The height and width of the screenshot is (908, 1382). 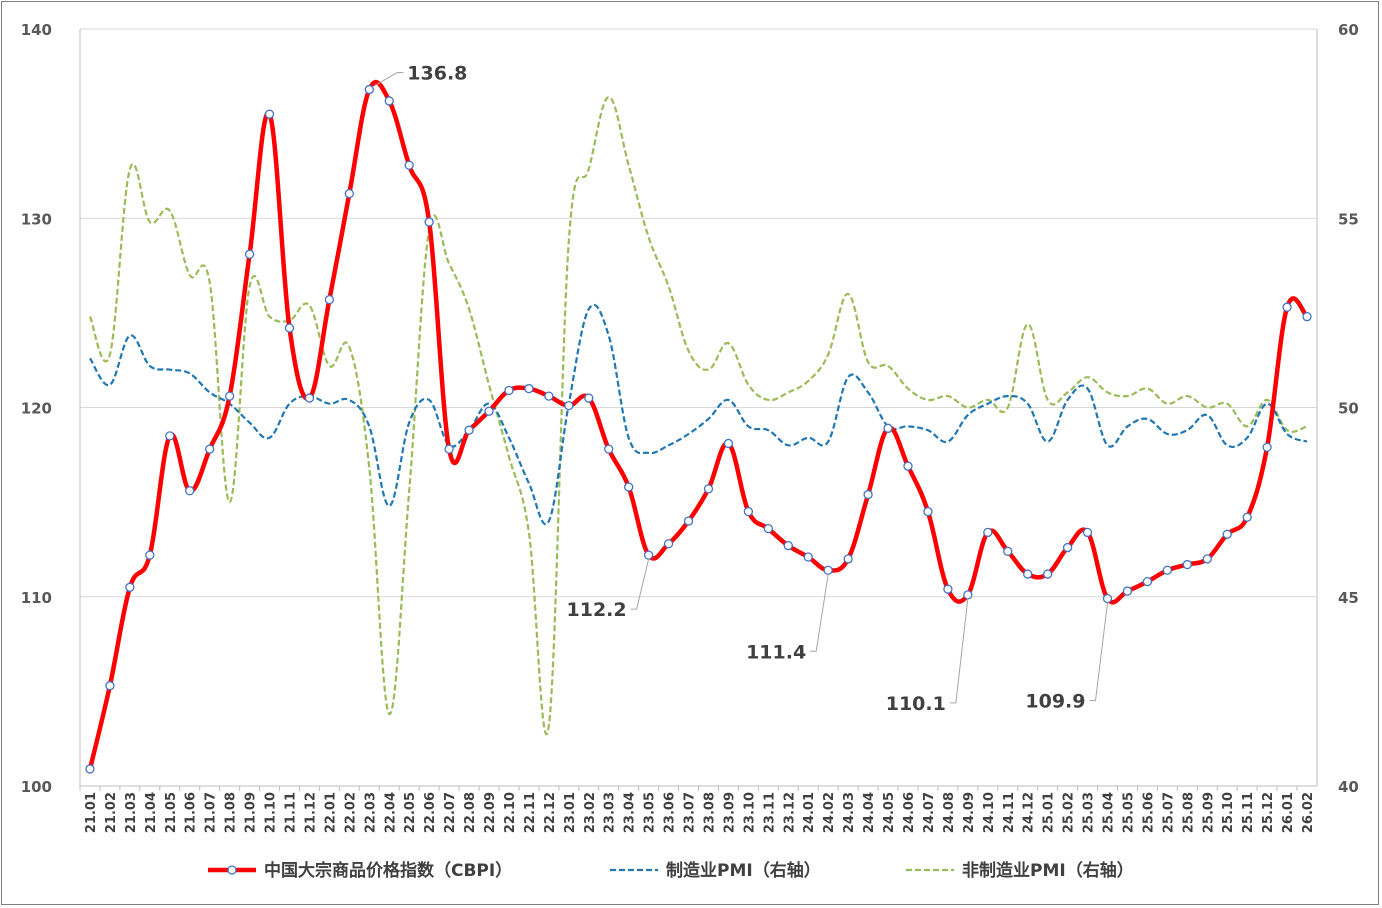 What do you see at coordinates (869, 812) in the screenshot?
I see `x-tick-label: 24.04` at bounding box center [869, 812].